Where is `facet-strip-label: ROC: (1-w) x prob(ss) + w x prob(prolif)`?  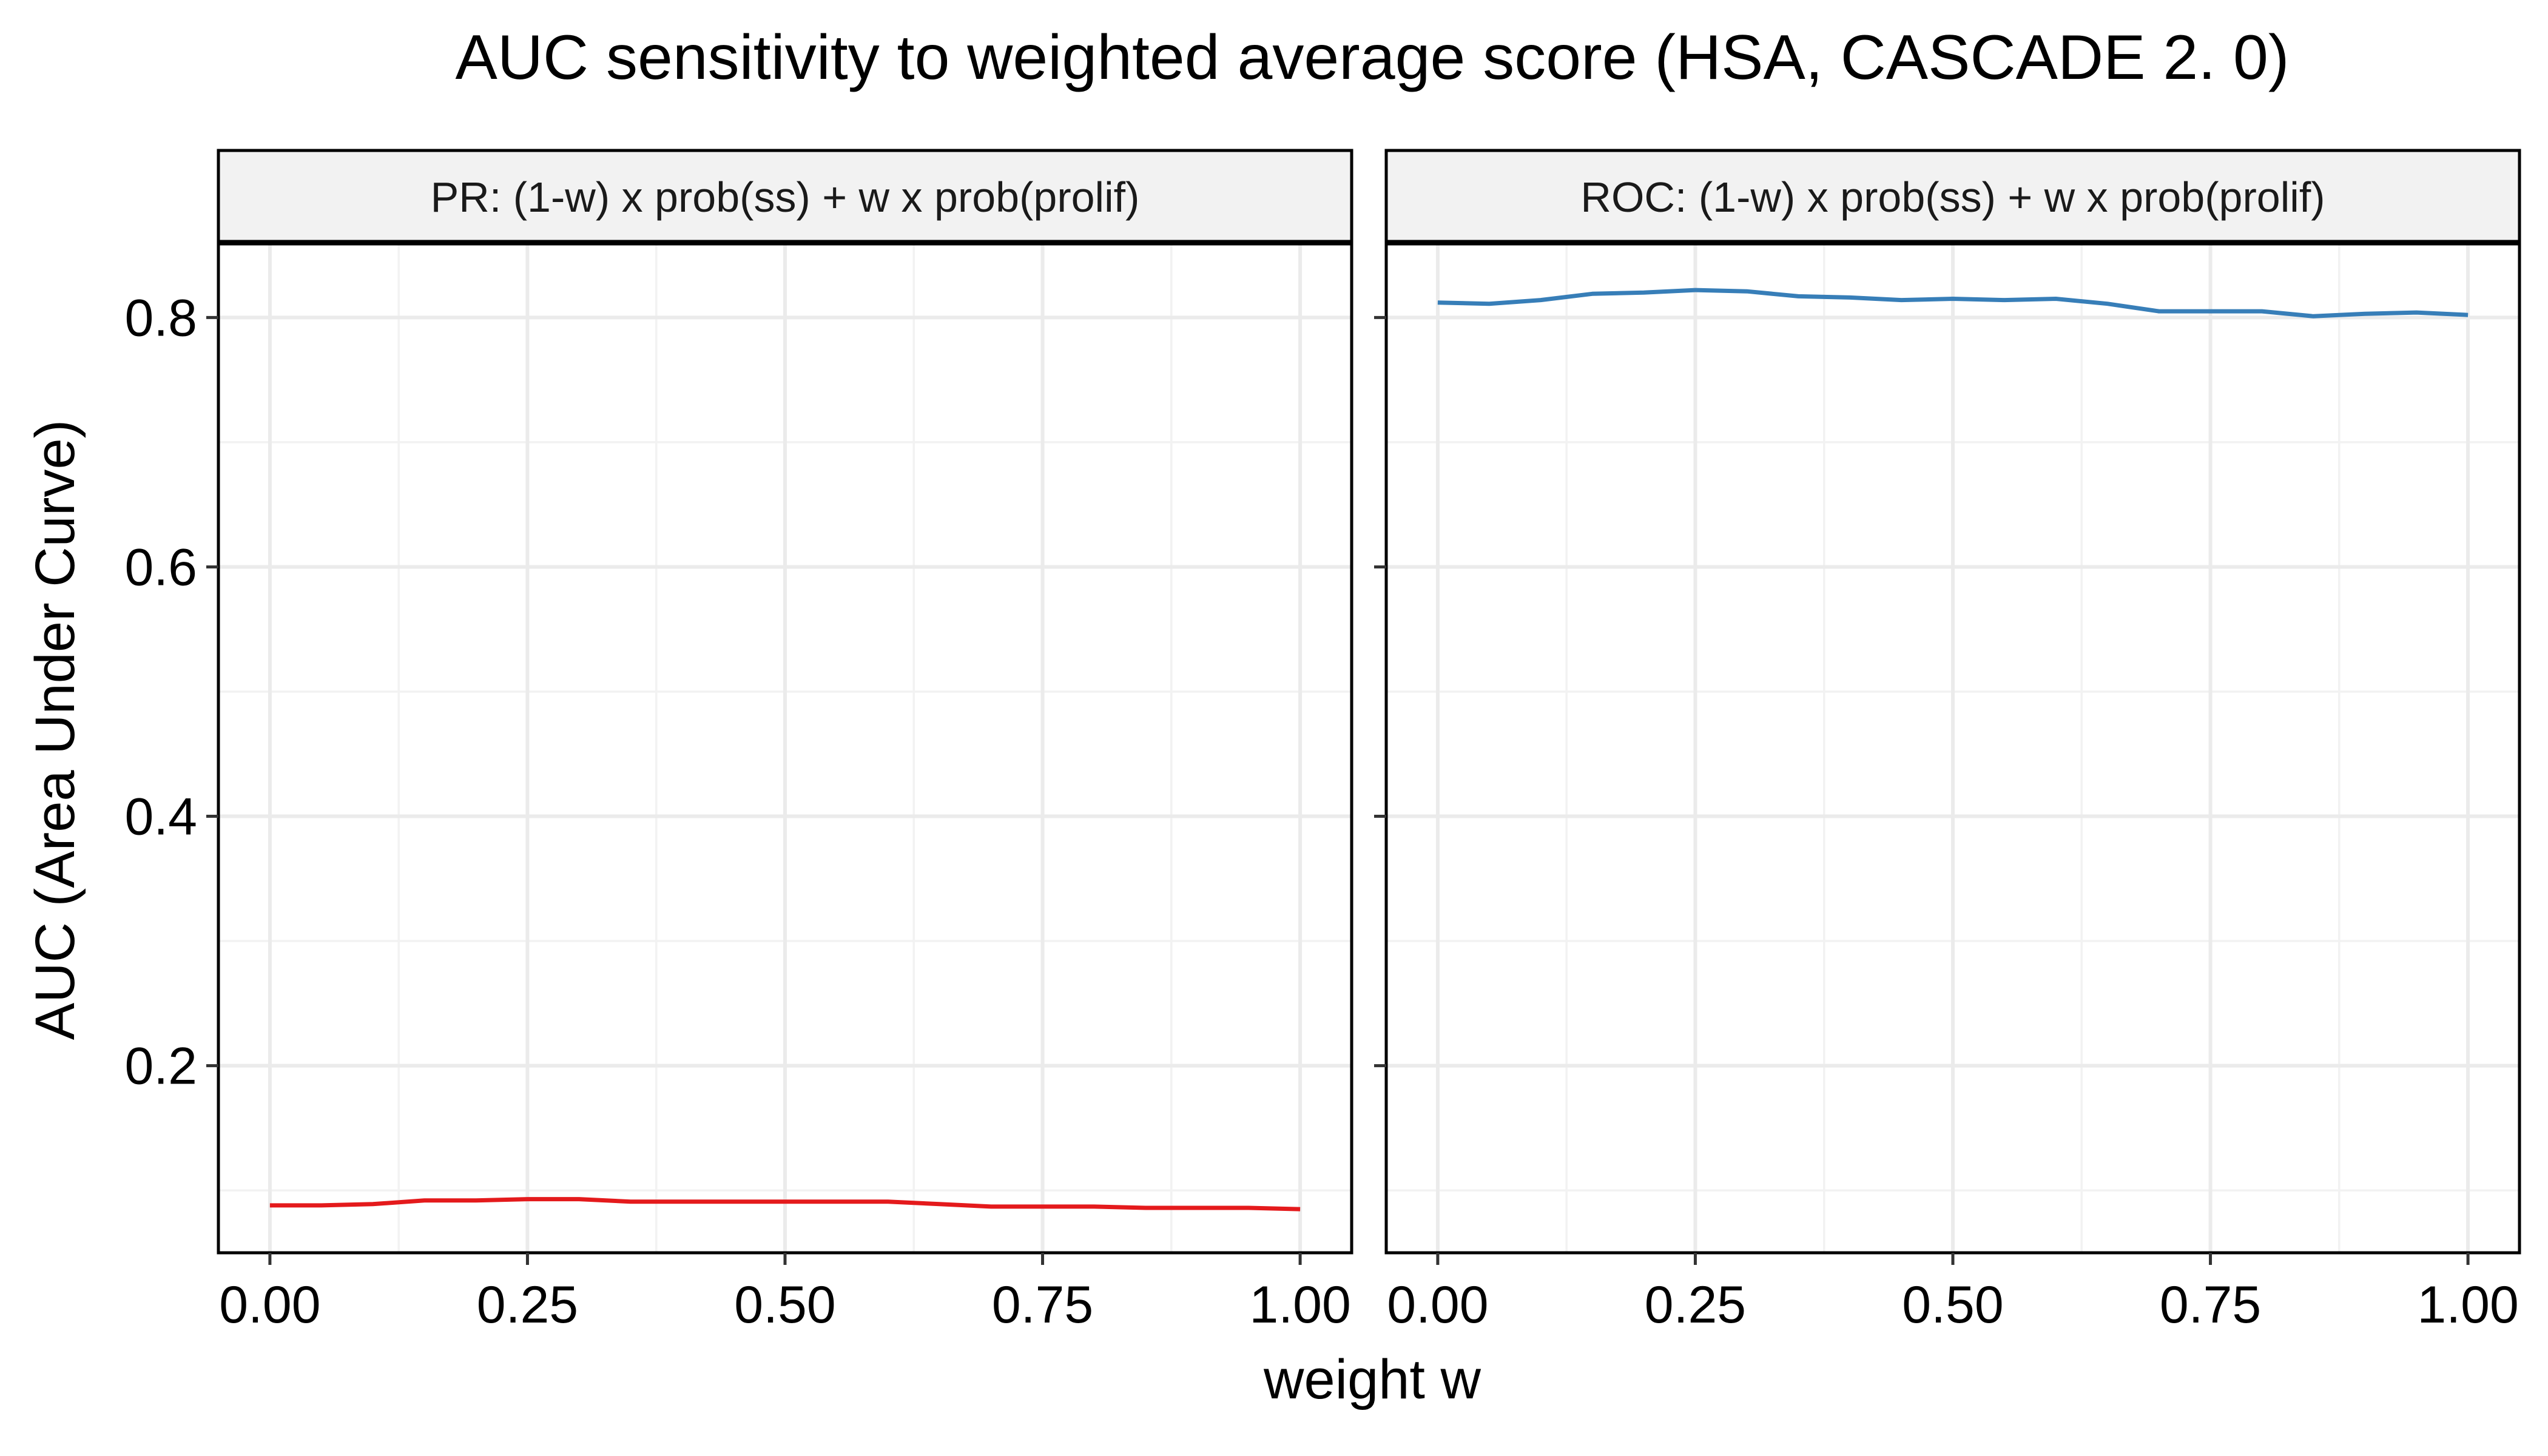
facet-strip-label: ROC: (1-w) x prob(ss) + w x prob(prolif) is located at coordinates (1952, 197).